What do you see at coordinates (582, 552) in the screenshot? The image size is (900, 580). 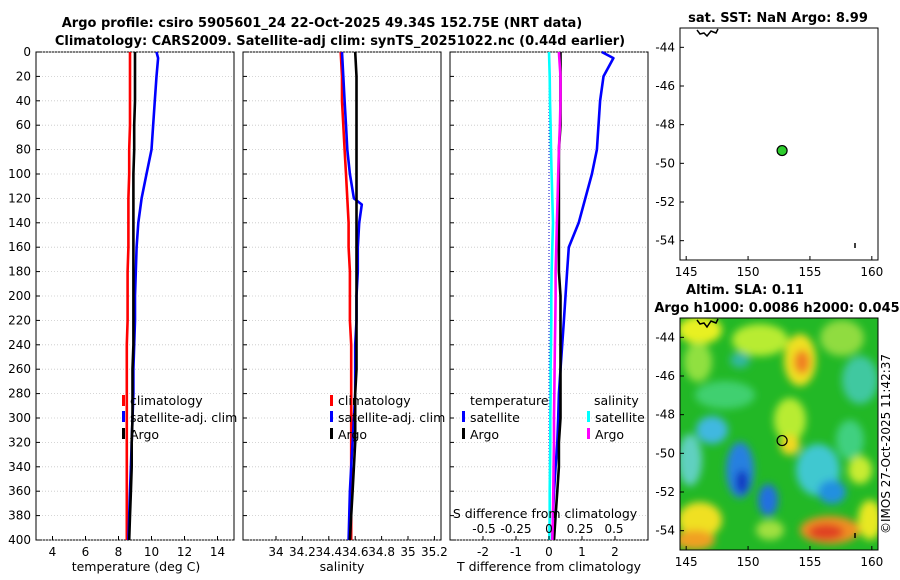 I see `x-tick-label: 1` at bounding box center [582, 552].